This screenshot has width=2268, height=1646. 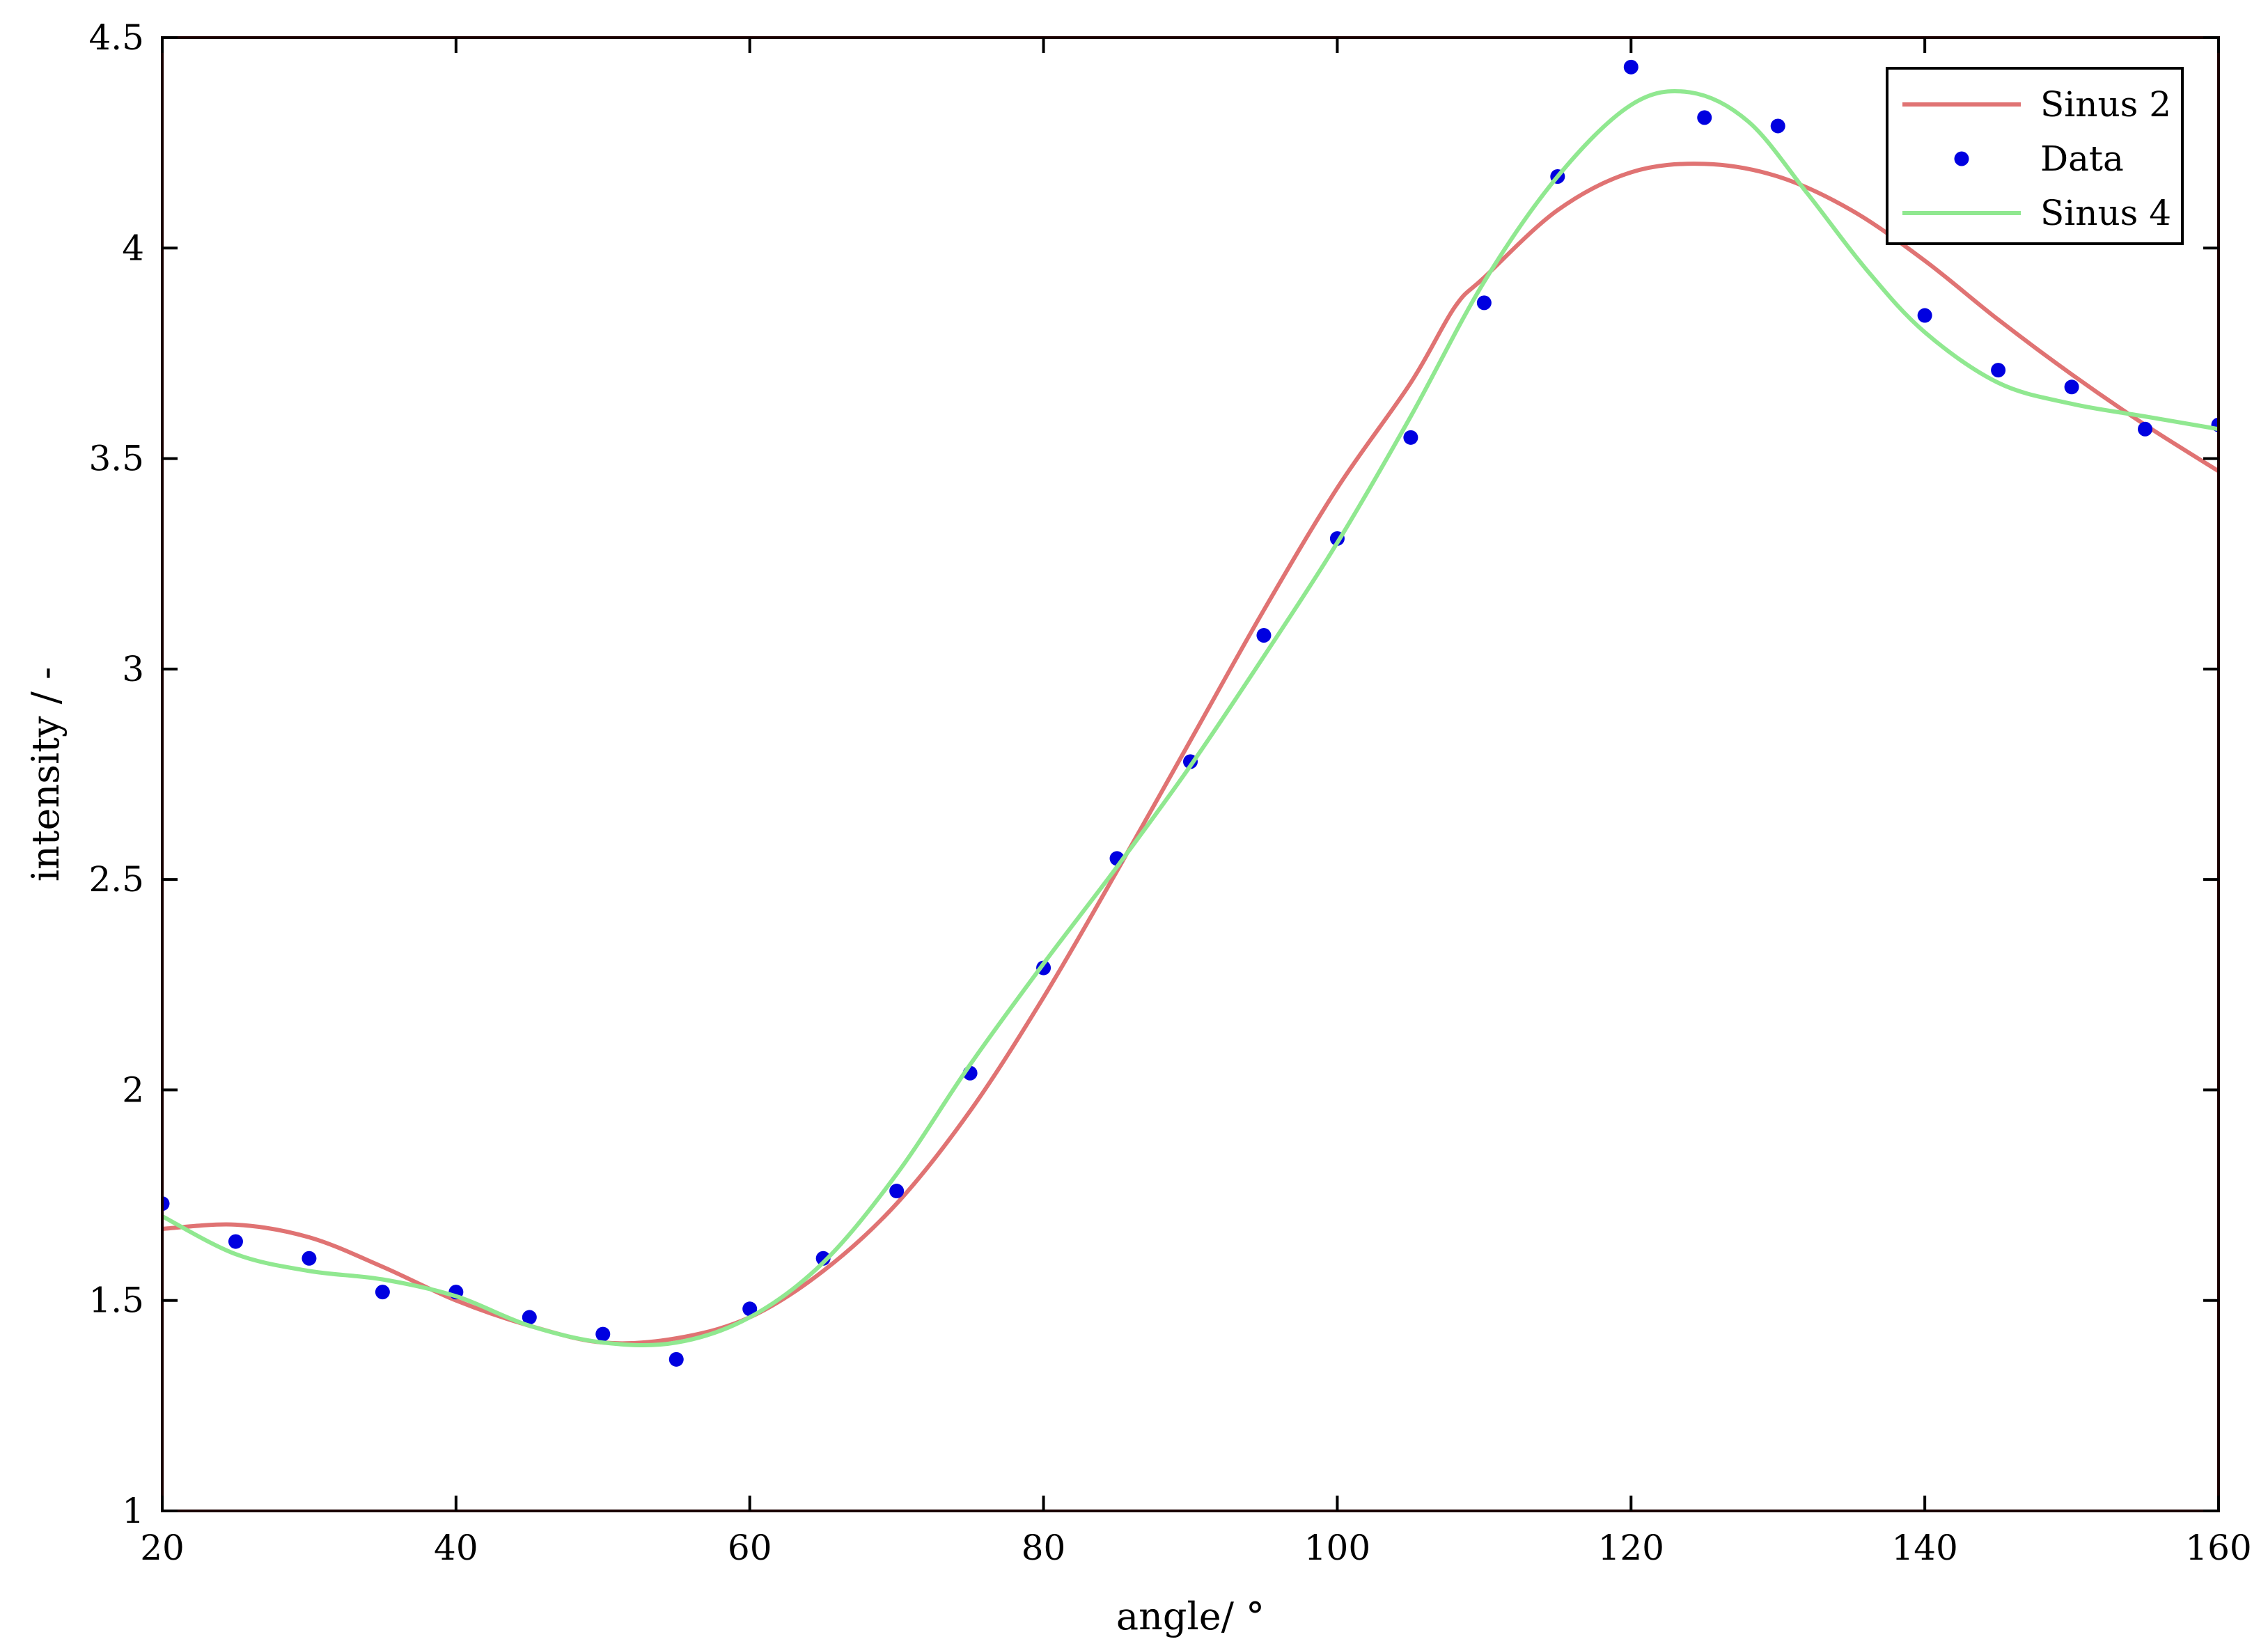 What do you see at coordinates (46, 774) in the screenshot?
I see `y-axis-label: intensity / -` at bounding box center [46, 774].